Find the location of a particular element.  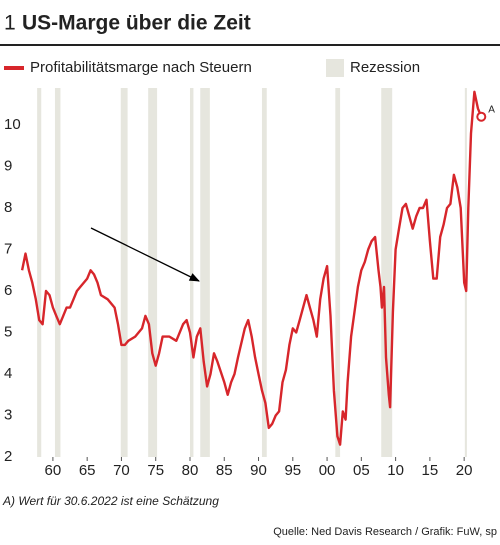

chart-number: 1 is located at coordinates (10, 23).